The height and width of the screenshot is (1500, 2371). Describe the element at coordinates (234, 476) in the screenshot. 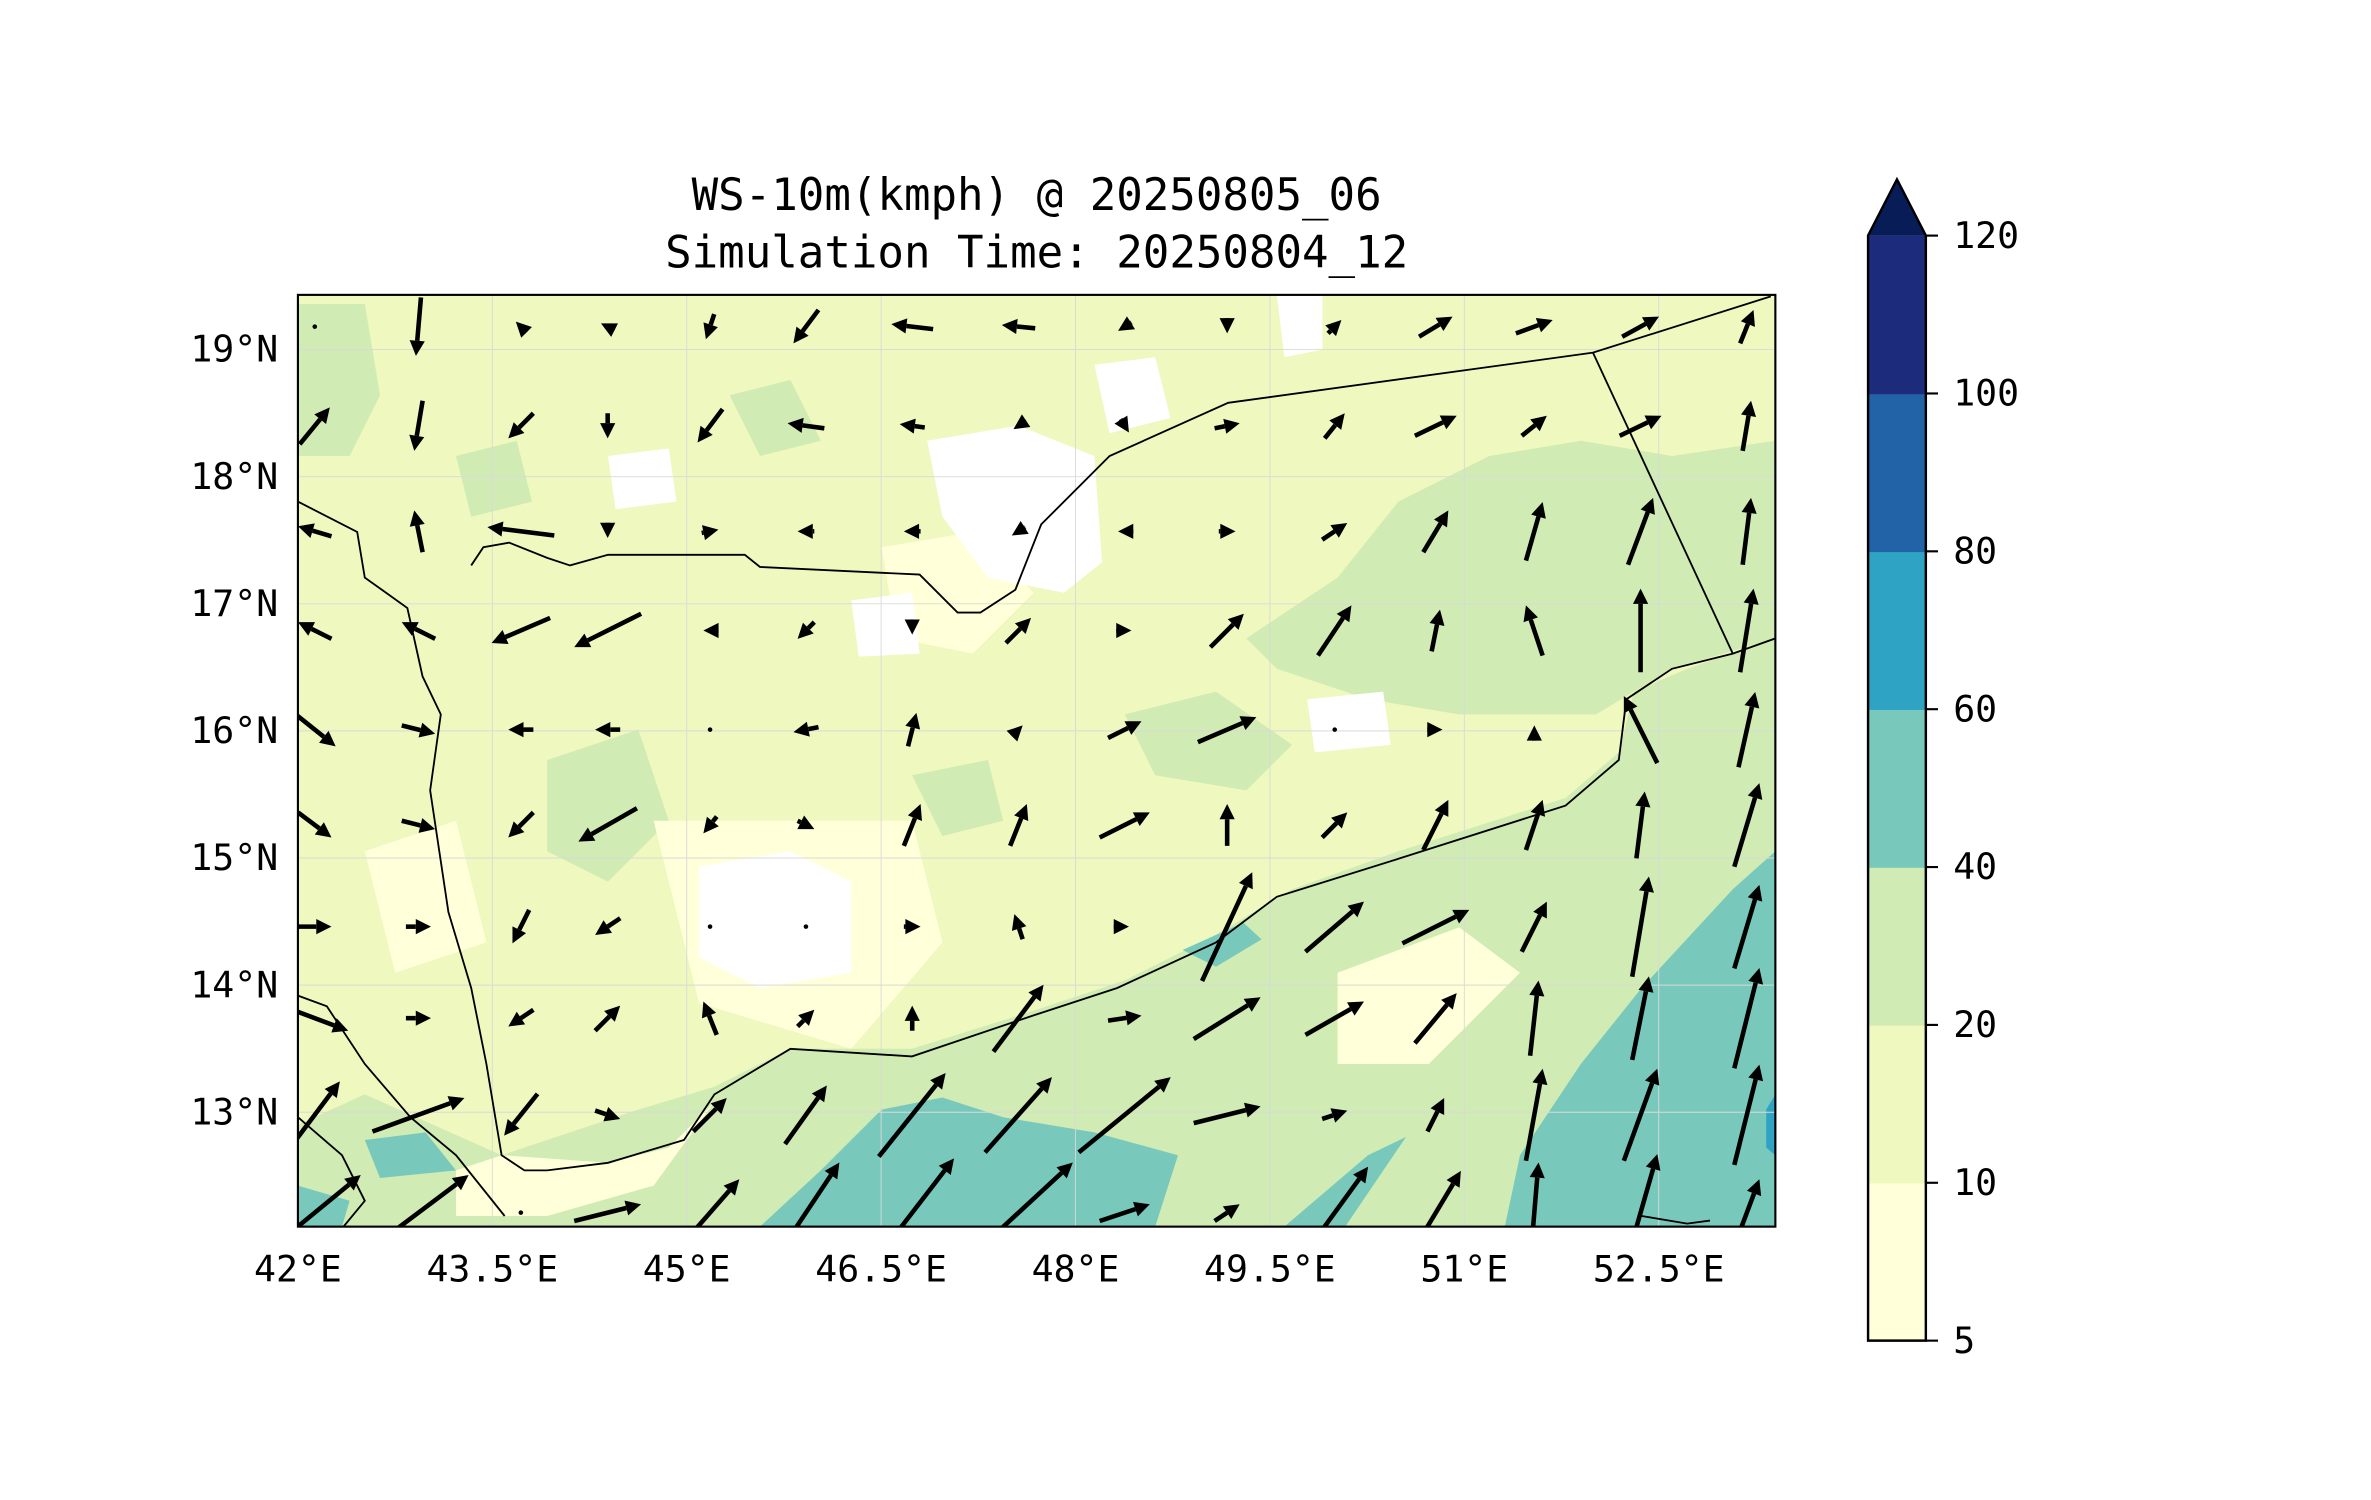

I see `y-tick-label: 18°N` at that location.